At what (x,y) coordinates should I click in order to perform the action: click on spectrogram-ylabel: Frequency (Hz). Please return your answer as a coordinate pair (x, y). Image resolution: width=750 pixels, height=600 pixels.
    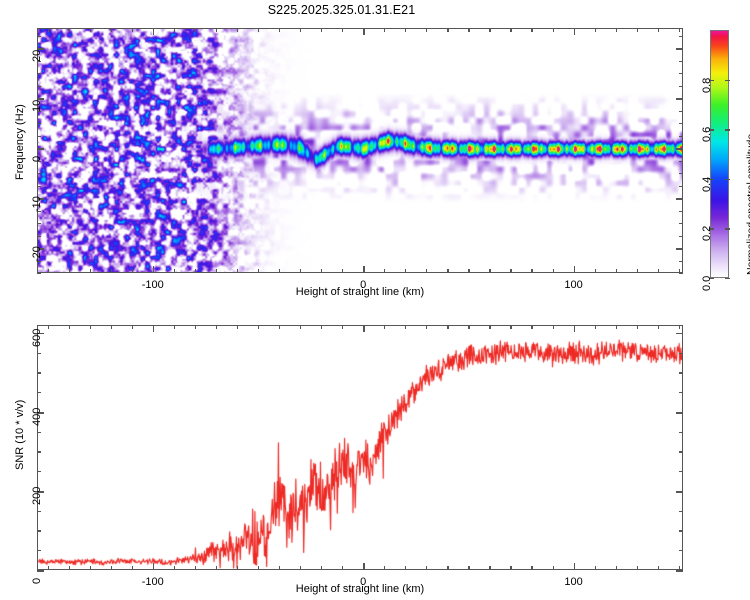
    Looking at the image, I should click on (20, 142).